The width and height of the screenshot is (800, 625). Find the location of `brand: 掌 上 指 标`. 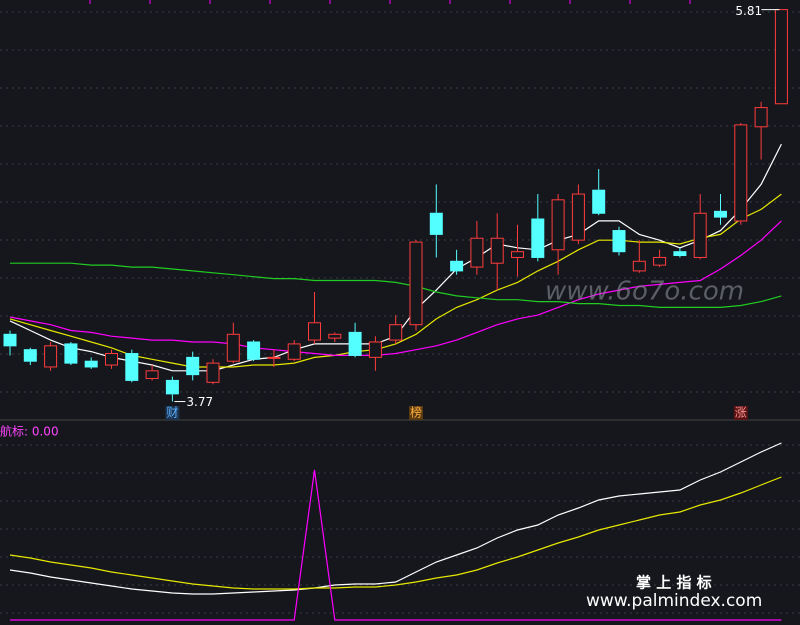

brand: 掌 上 指 标 is located at coordinates (674, 583).